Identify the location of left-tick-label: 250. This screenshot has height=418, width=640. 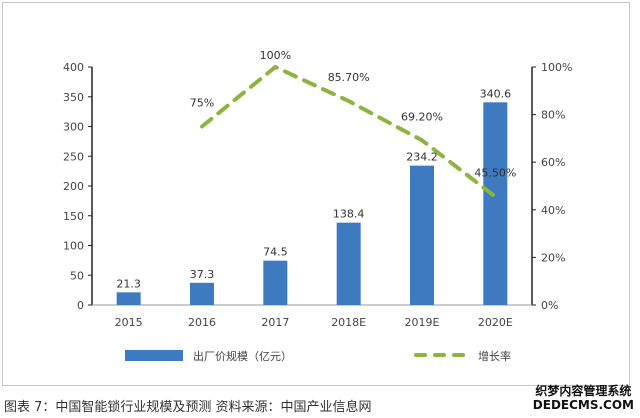
(73, 156).